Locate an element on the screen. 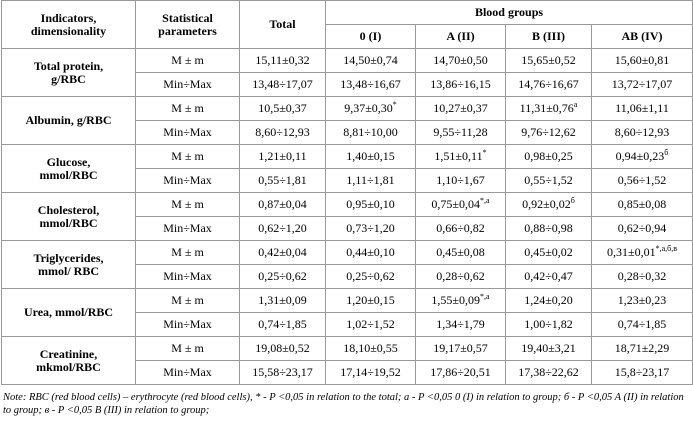 The width and height of the screenshot is (693, 423). value-cell: 11,06±1,11 is located at coordinates (641, 108).